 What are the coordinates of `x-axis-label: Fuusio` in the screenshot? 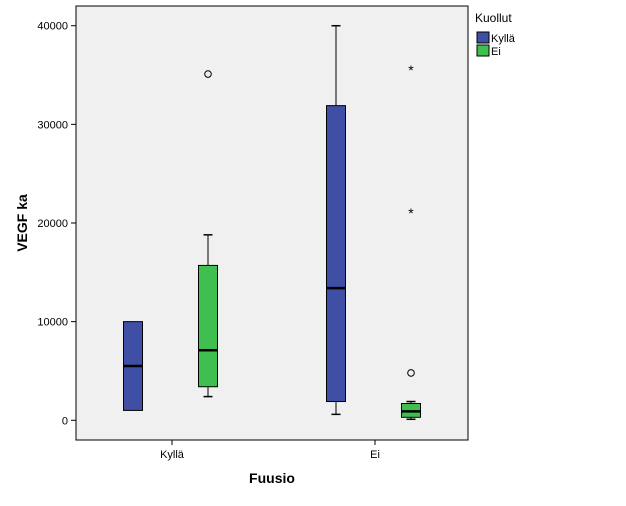 It's located at (272, 478).